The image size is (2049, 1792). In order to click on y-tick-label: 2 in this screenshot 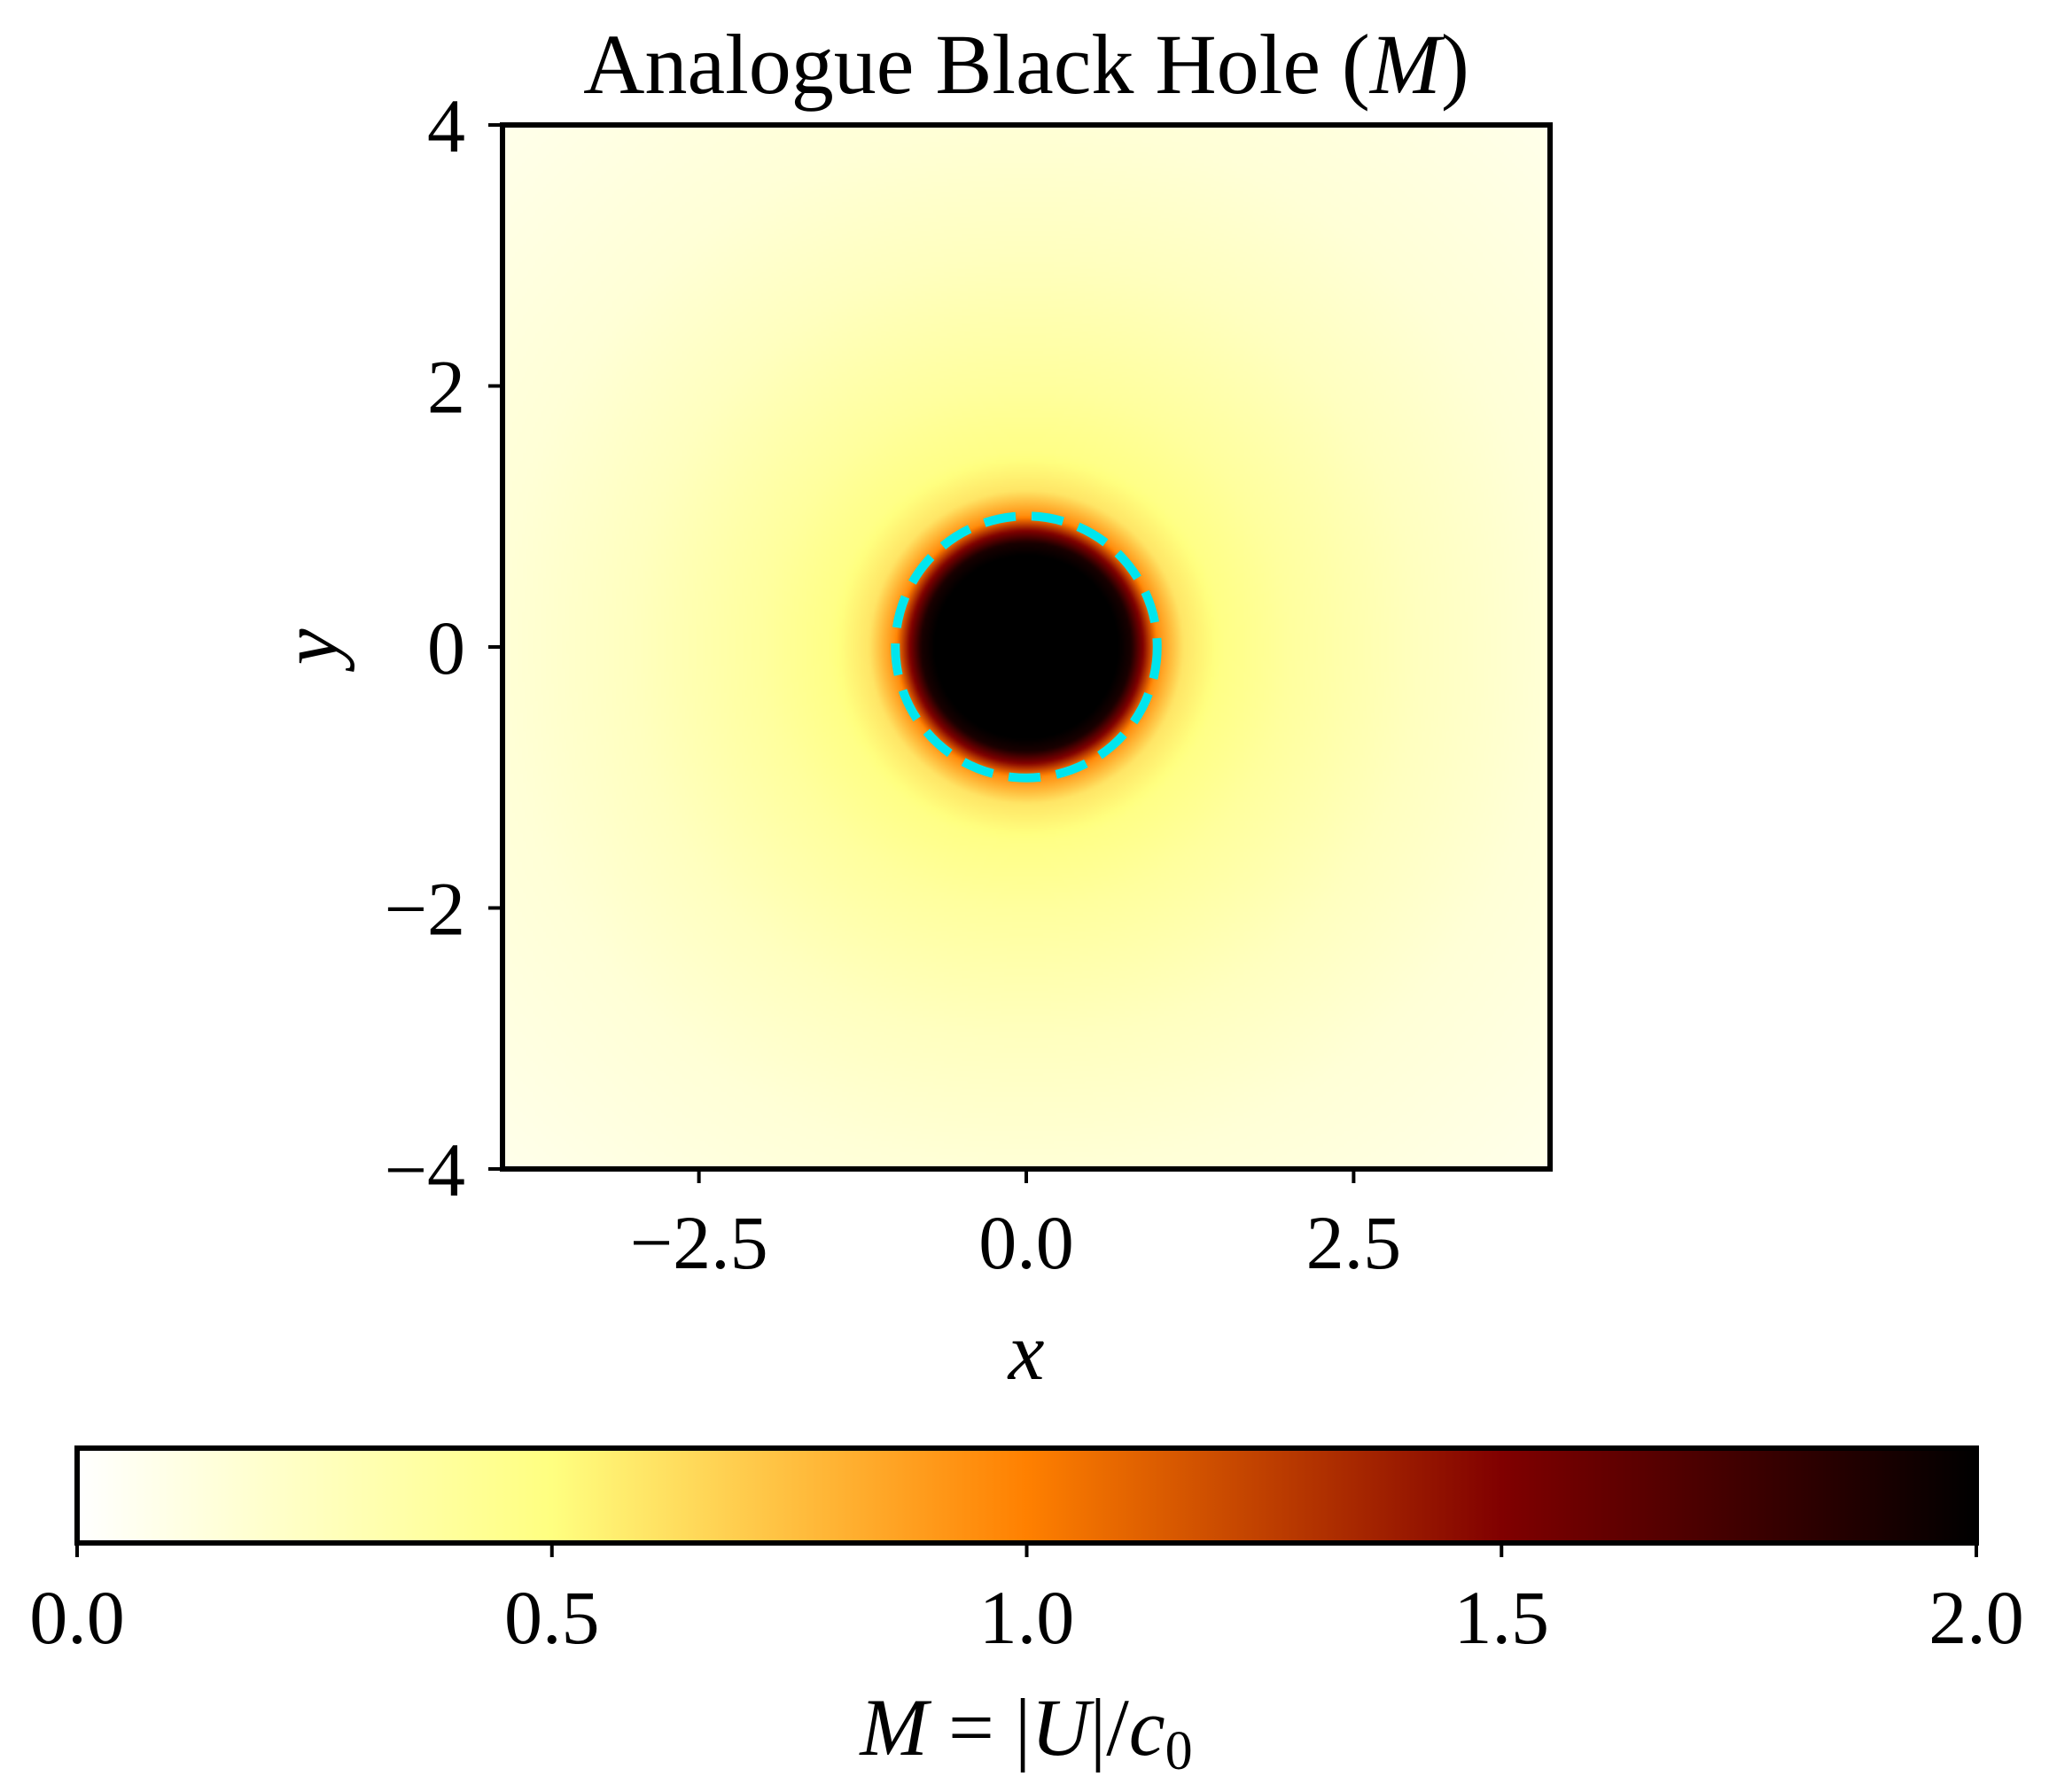, I will do `click(446, 387)`.